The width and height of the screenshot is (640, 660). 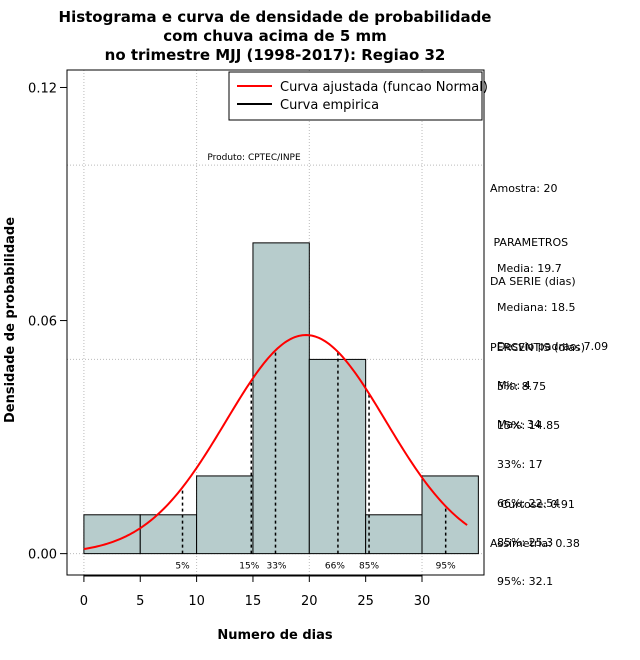 I want to click on param-sd: Desvio padrao: 7.09, so click(x=549, y=346).